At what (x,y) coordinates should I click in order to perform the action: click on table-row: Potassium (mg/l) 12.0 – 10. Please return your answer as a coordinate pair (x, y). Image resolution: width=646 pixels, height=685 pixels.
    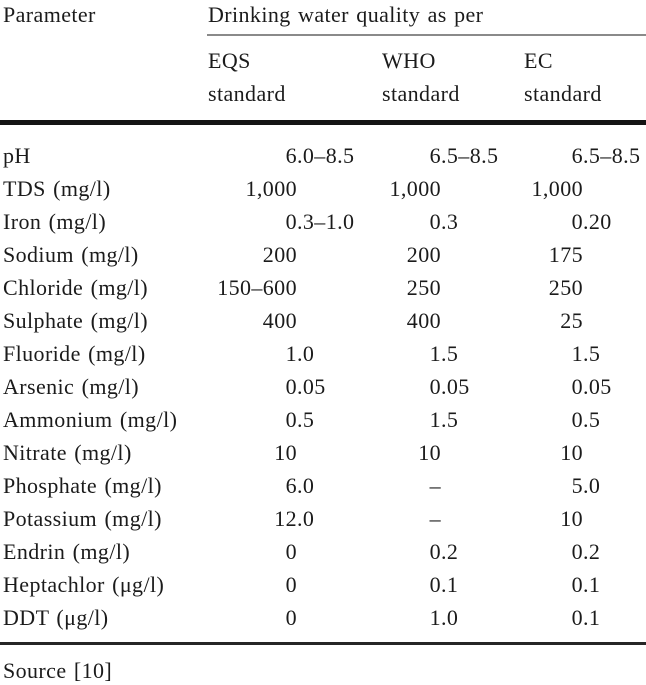
    Looking at the image, I should click on (323, 518).